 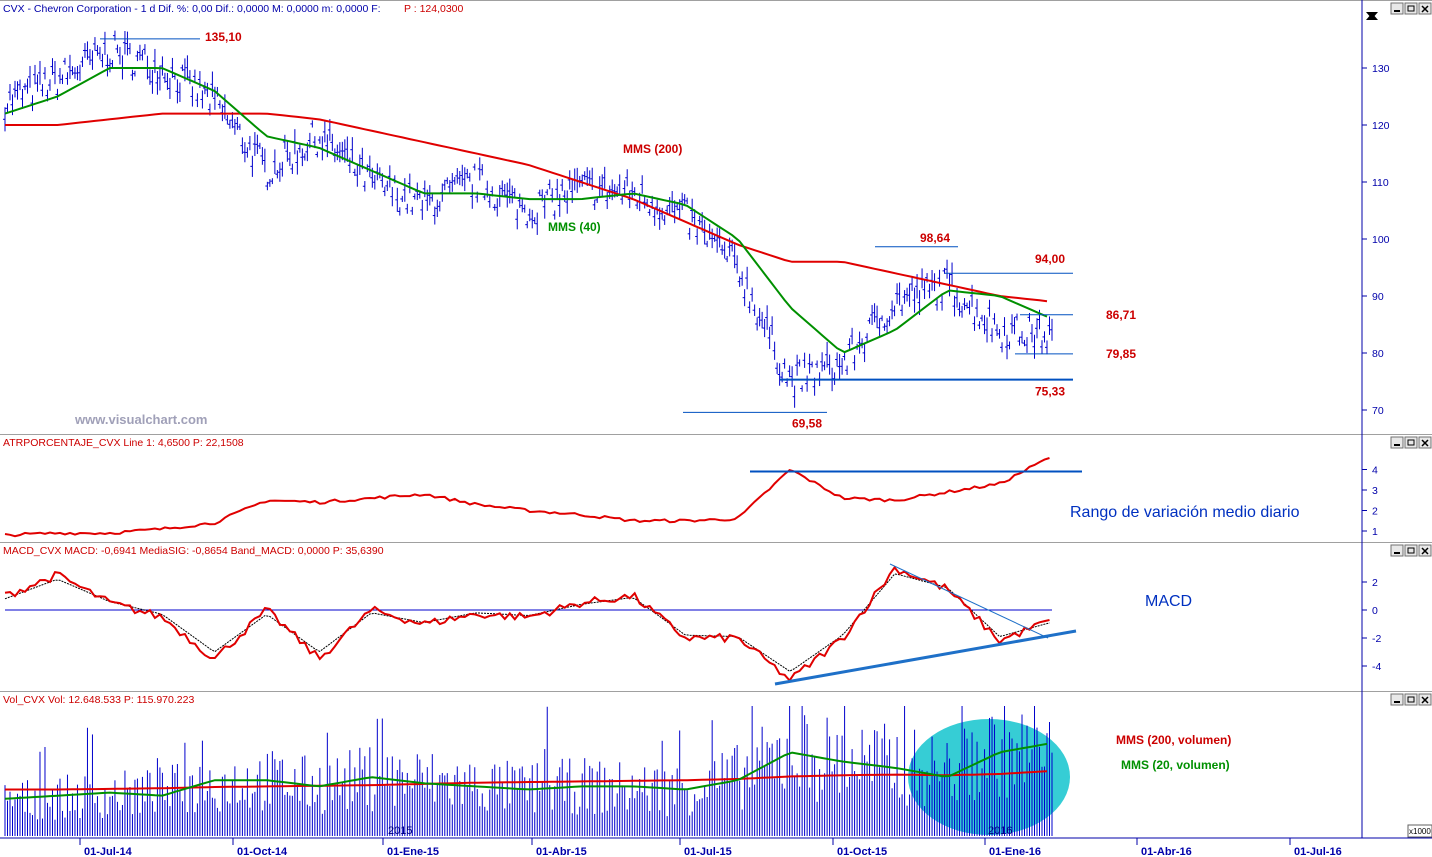 What do you see at coordinates (526, 780) in the screenshot?
I see `volume-ma200-line` at bounding box center [526, 780].